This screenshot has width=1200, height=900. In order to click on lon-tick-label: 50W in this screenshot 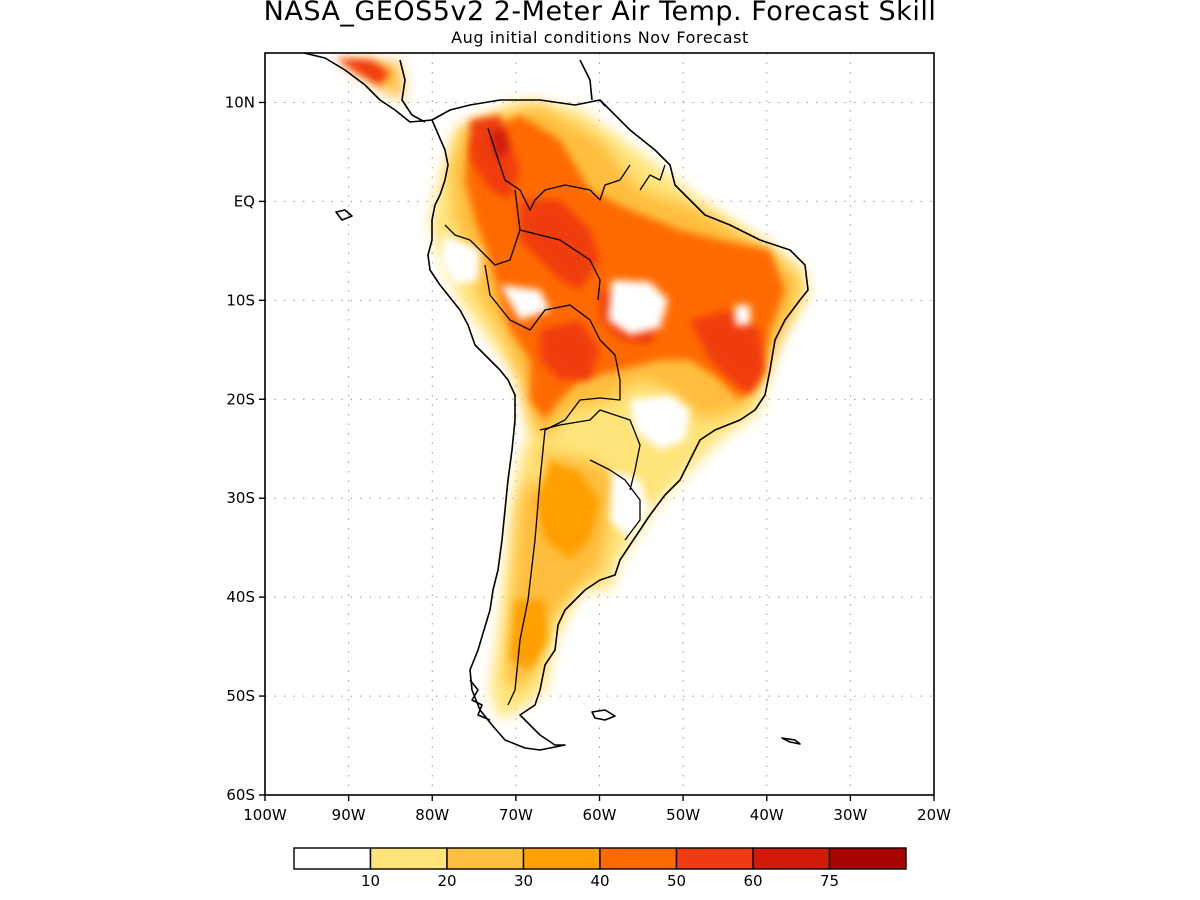, I will do `click(683, 815)`.